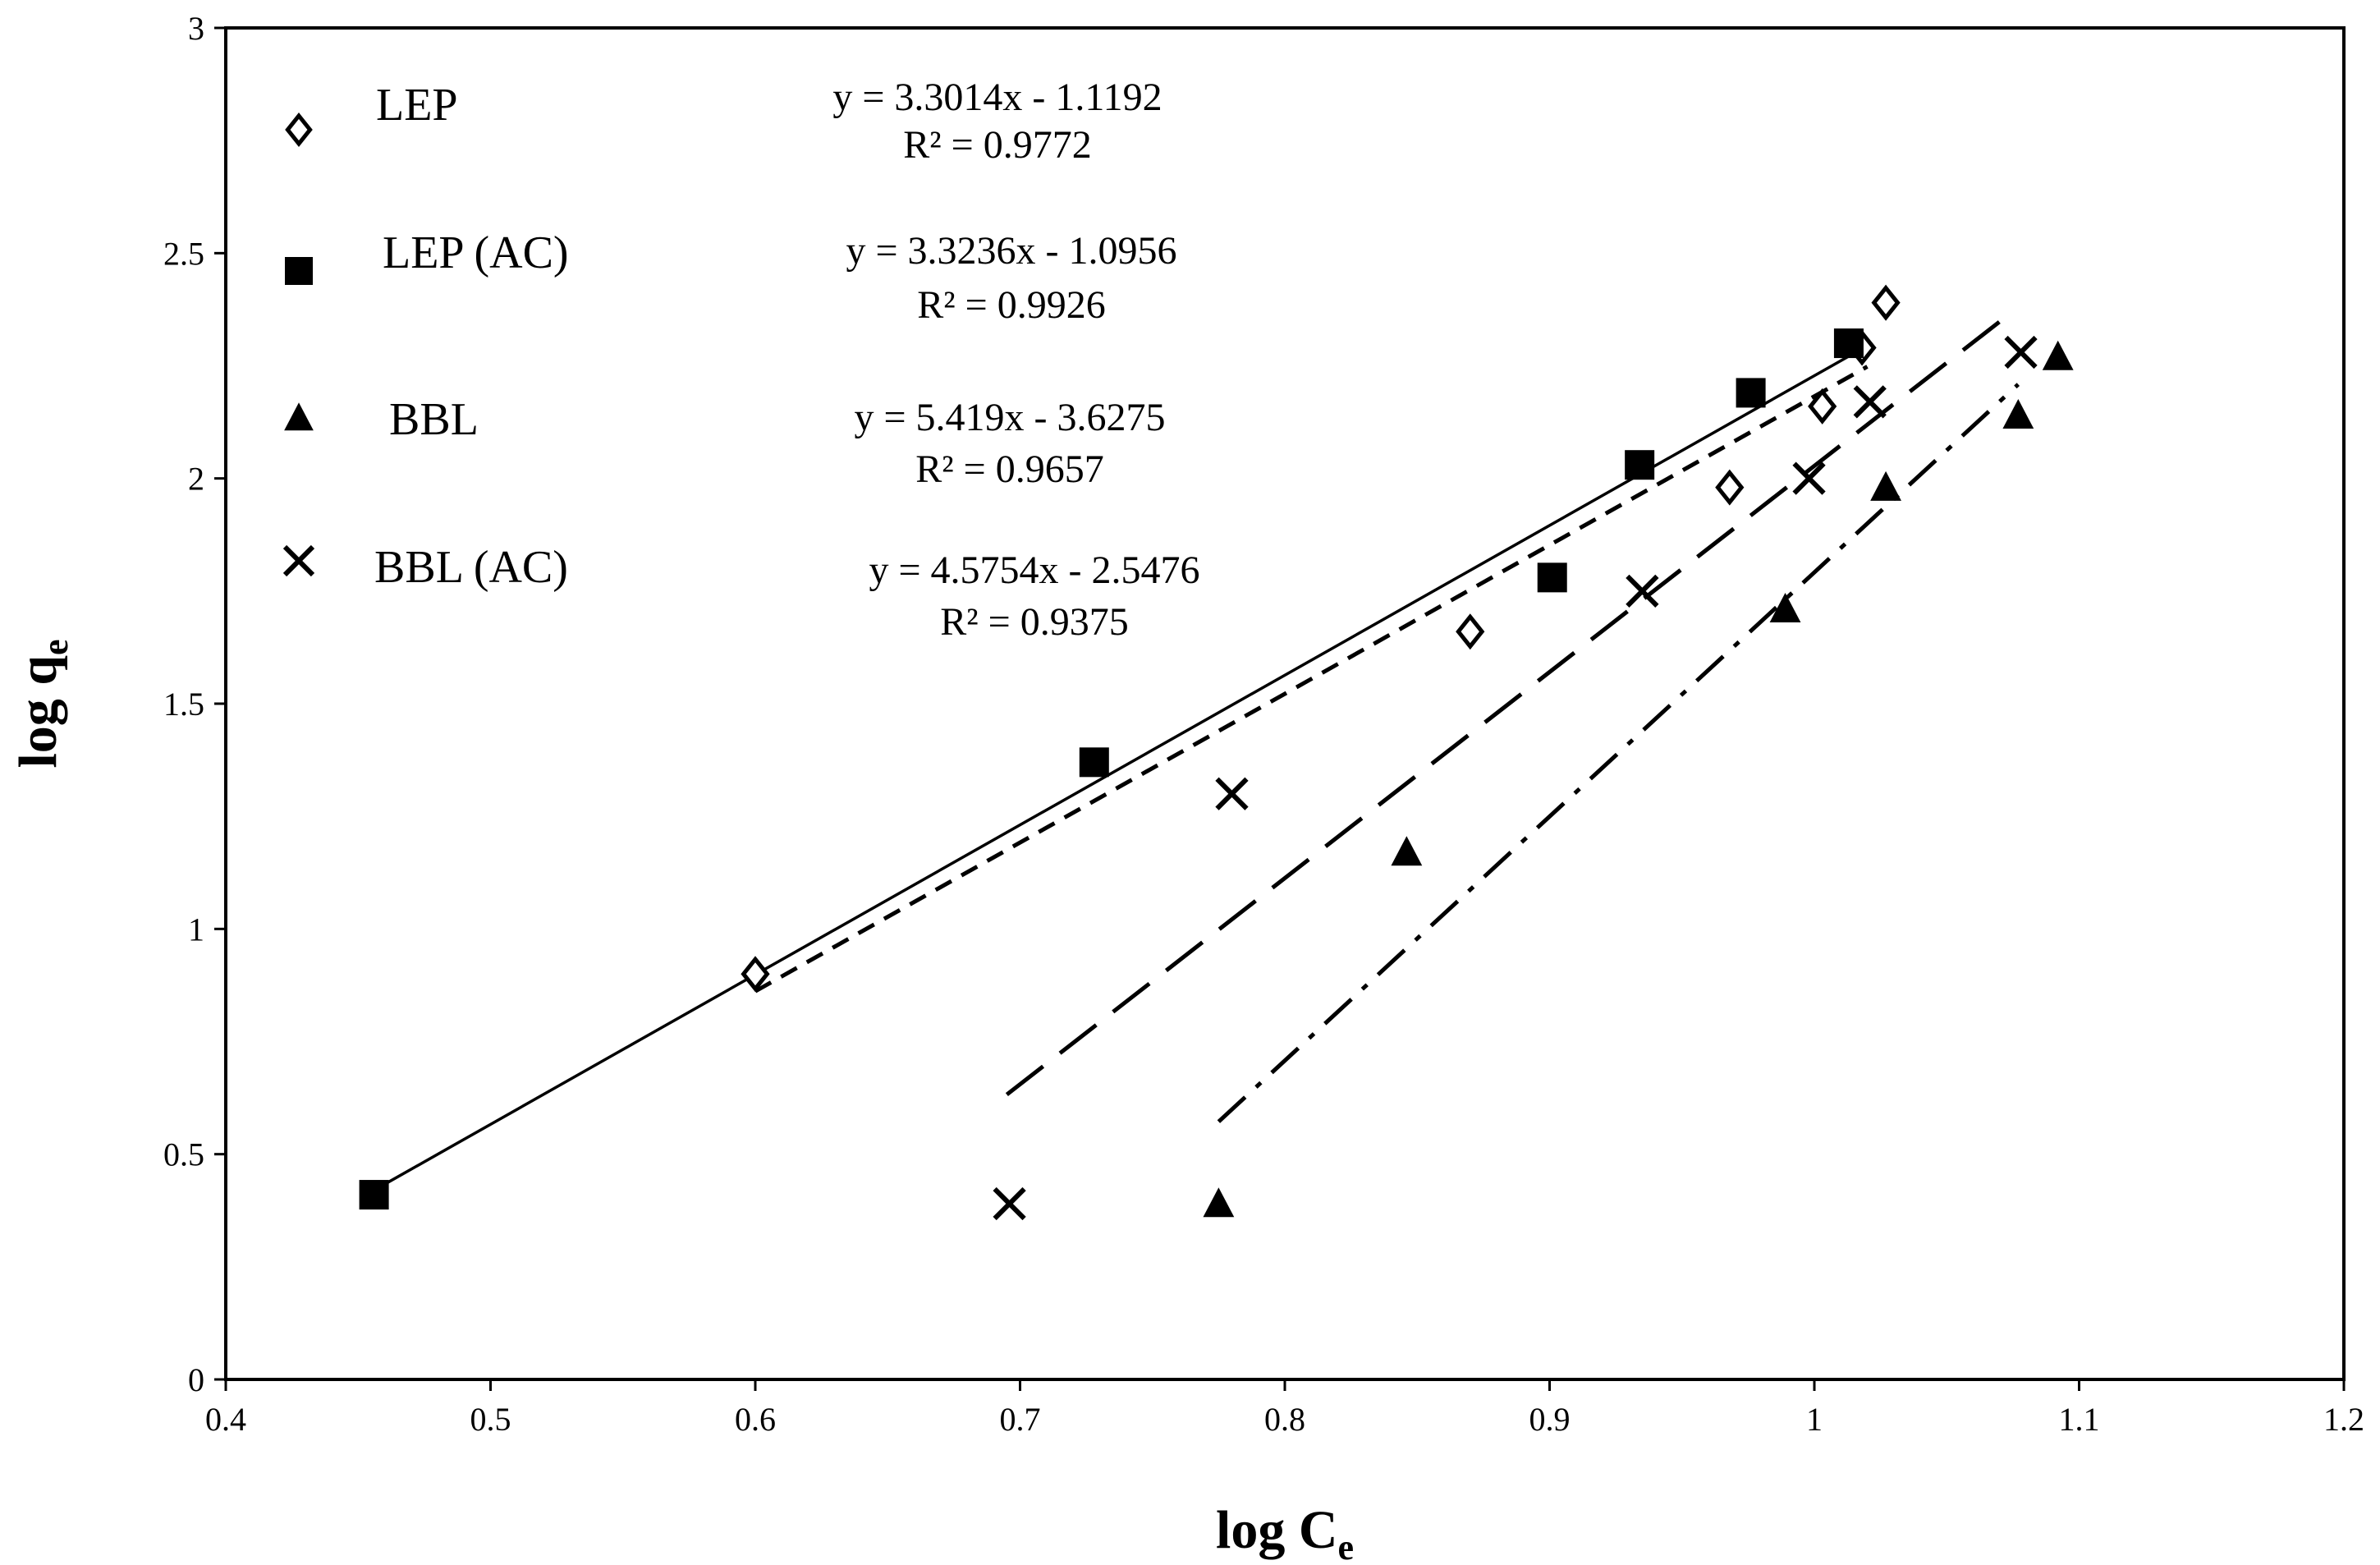  Describe the element at coordinates (2343, 1420) in the screenshot. I see `x-tick-label: 1.2` at that location.